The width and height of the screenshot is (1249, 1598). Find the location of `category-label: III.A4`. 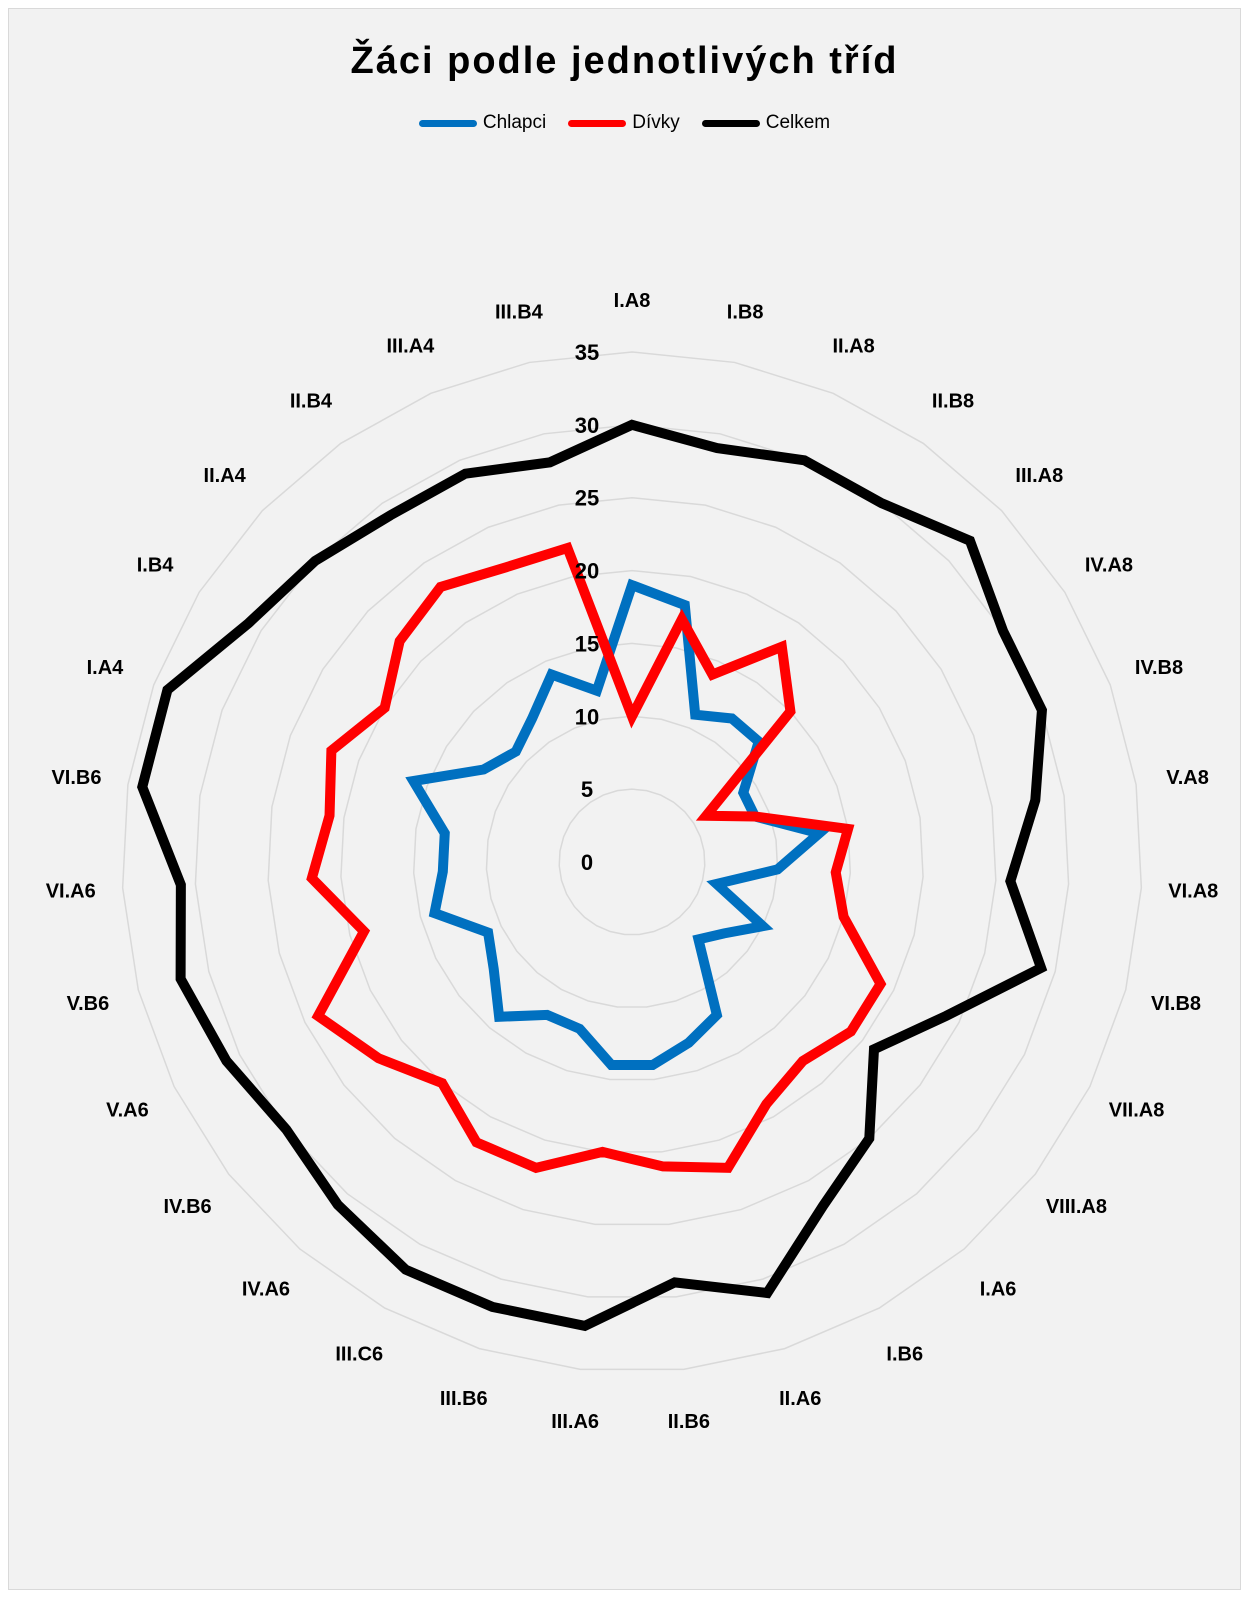

category-label: III.A4 is located at coordinates (410, 347).